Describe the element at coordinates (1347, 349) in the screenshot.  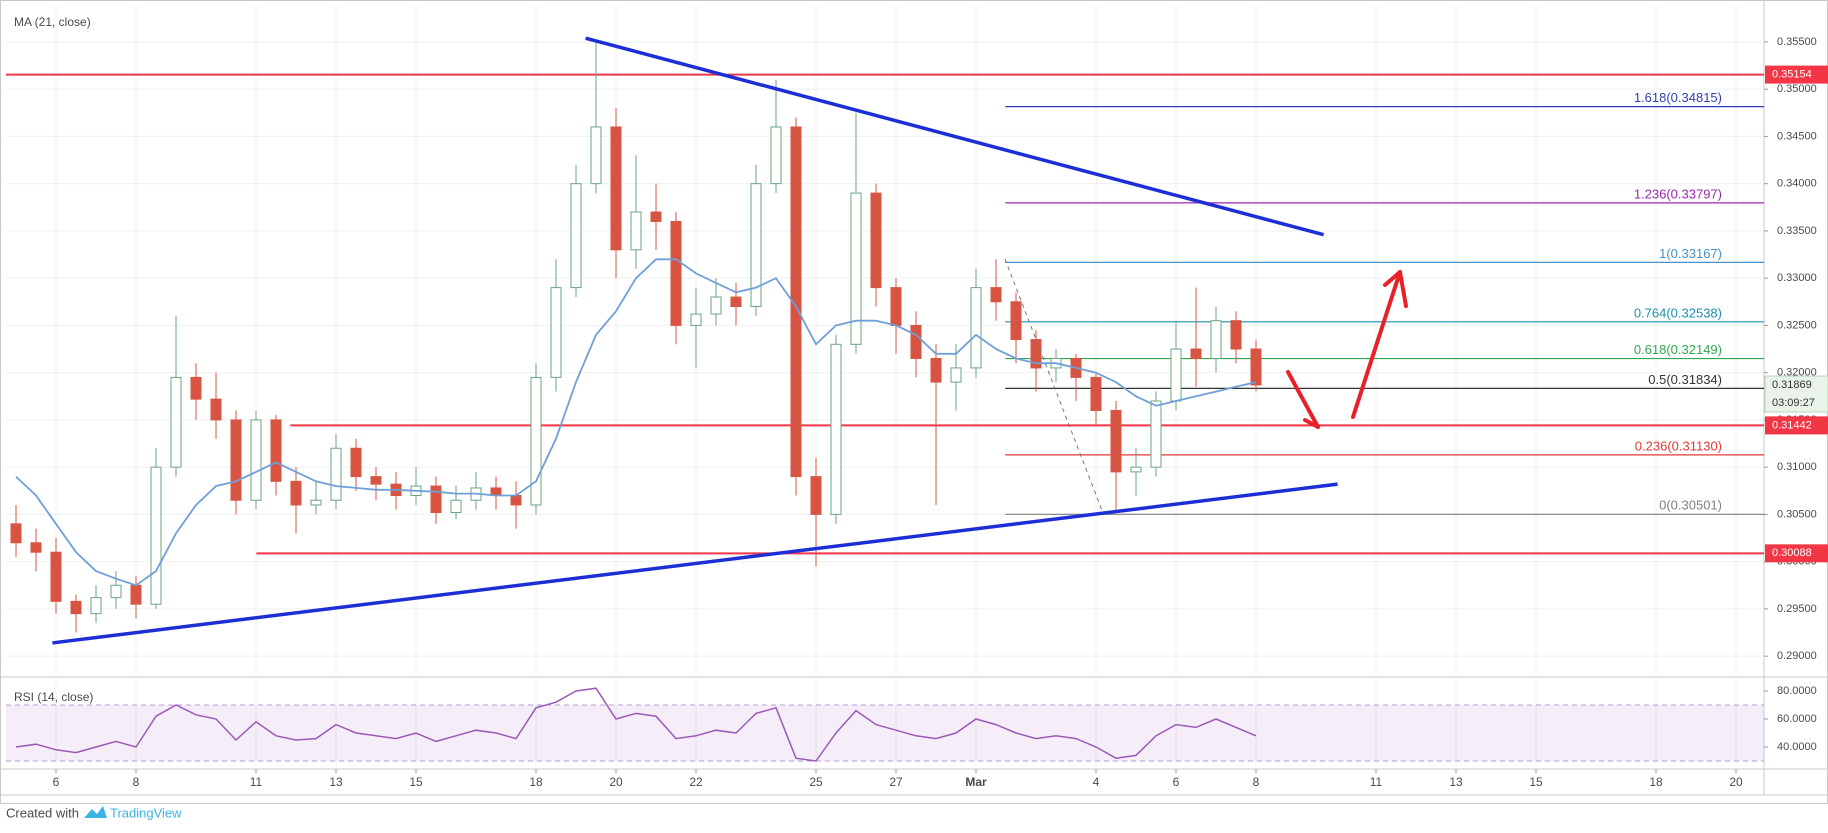
I see `arrows` at that location.